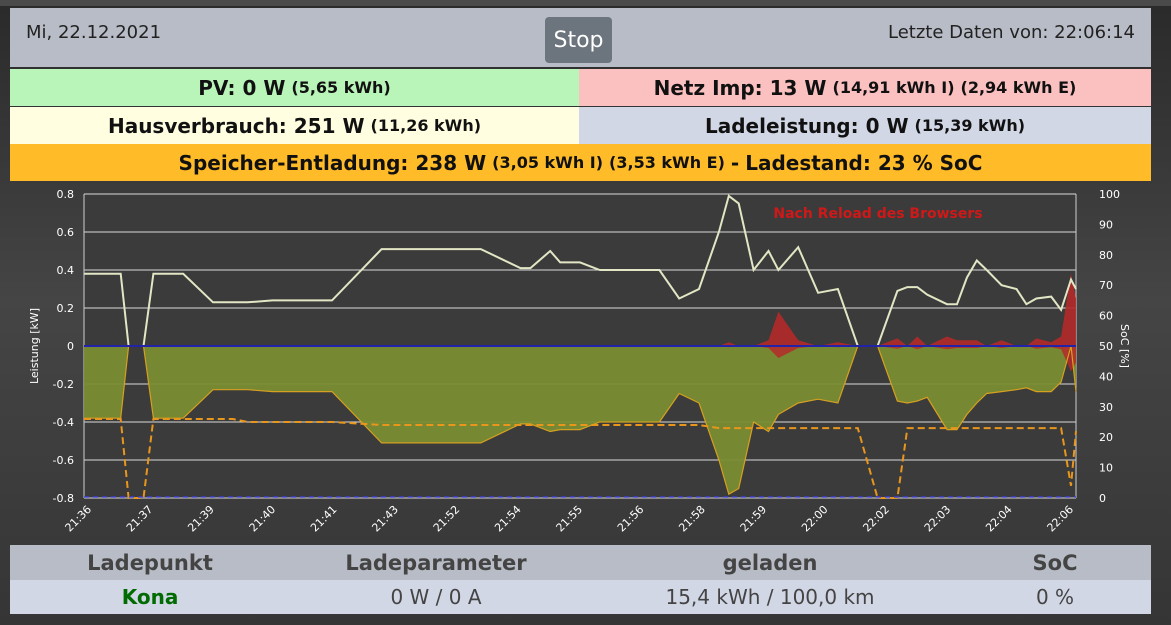  What do you see at coordinates (1106, 255) in the screenshot?
I see `y2-tick-label: 80` at bounding box center [1106, 255].